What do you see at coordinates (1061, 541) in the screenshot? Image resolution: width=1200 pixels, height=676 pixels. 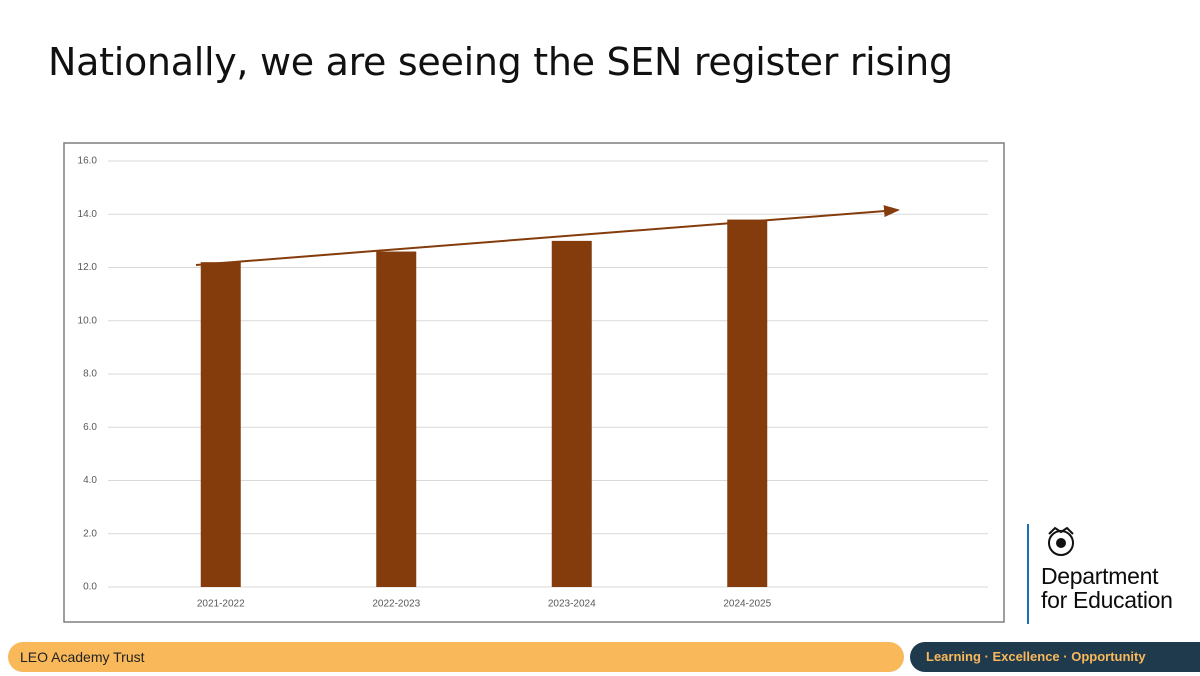 I see `crest-icon` at bounding box center [1061, 541].